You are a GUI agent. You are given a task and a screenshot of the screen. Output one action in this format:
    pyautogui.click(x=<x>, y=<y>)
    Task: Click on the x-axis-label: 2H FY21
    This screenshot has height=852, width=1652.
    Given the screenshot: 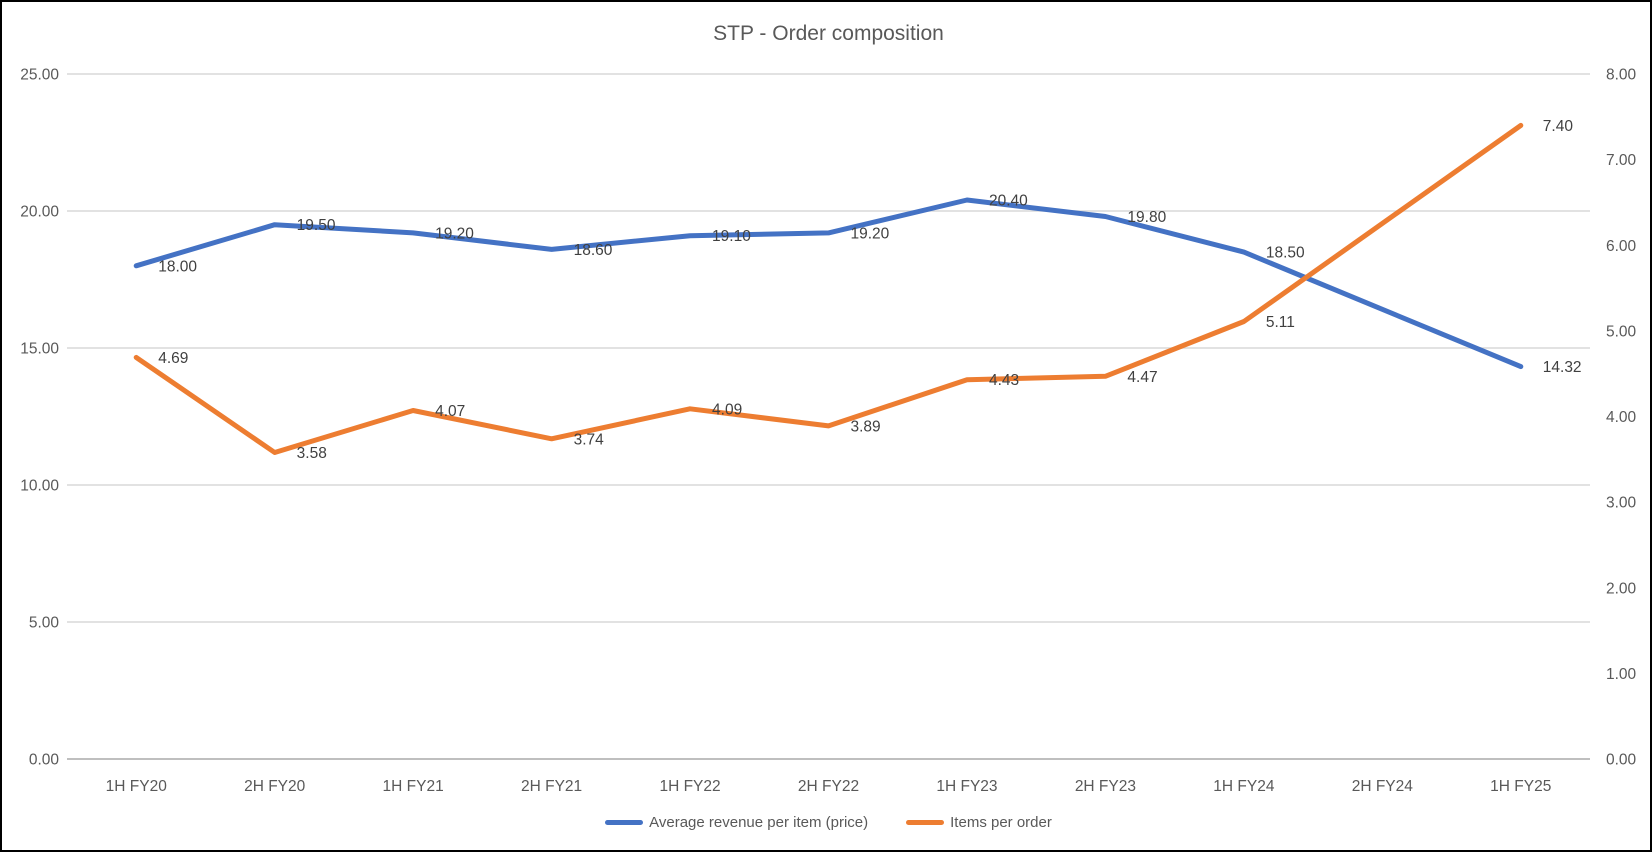 What is the action you would take?
    pyautogui.click(x=551, y=786)
    